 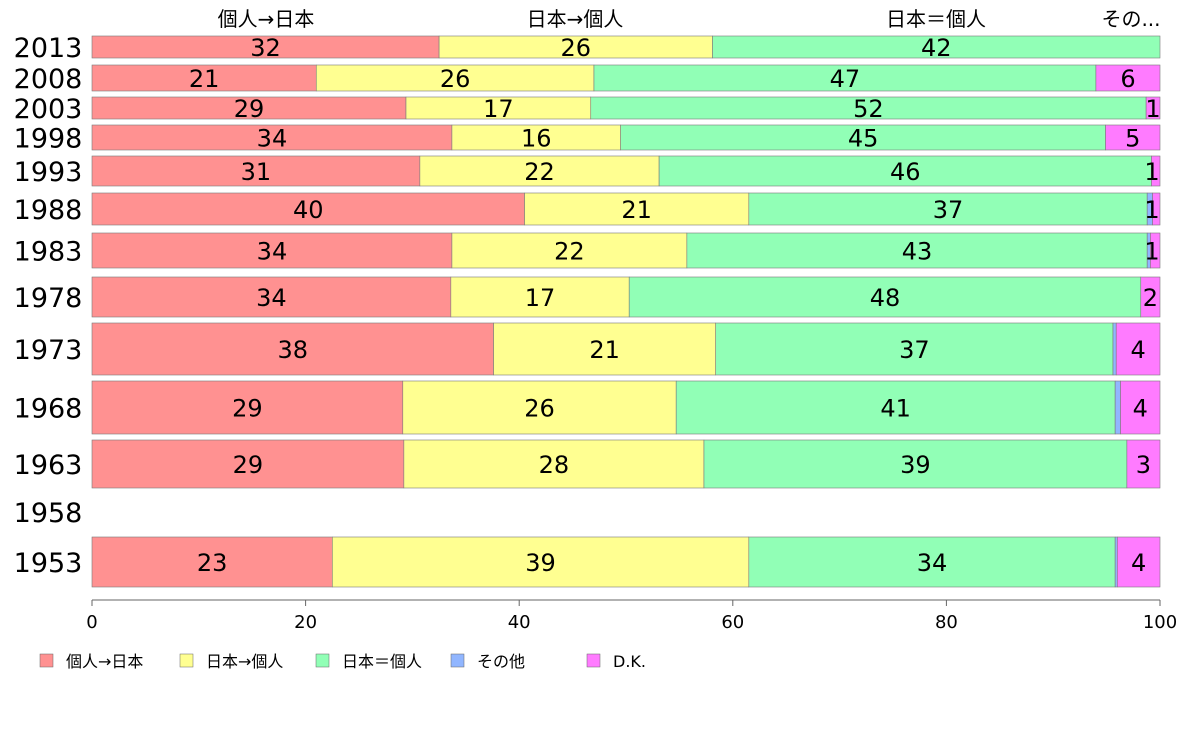 I want to click on legend-item: その他, so click(x=487, y=661).